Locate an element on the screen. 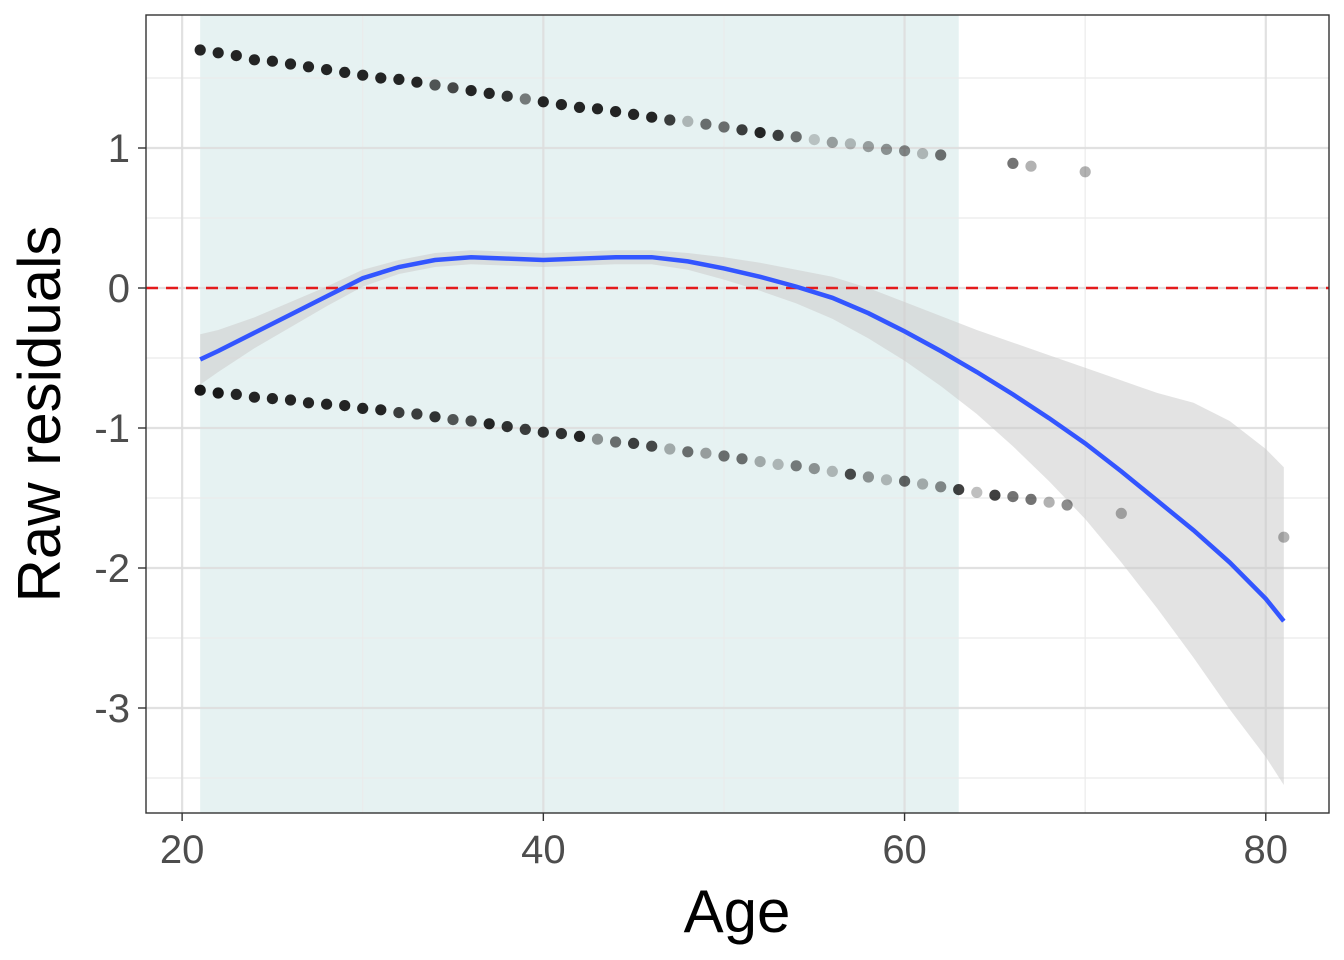 The width and height of the screenshot is (1344, 960). x-axis-ticks: 20 40 60 80 is located at coordinates (724, 842).